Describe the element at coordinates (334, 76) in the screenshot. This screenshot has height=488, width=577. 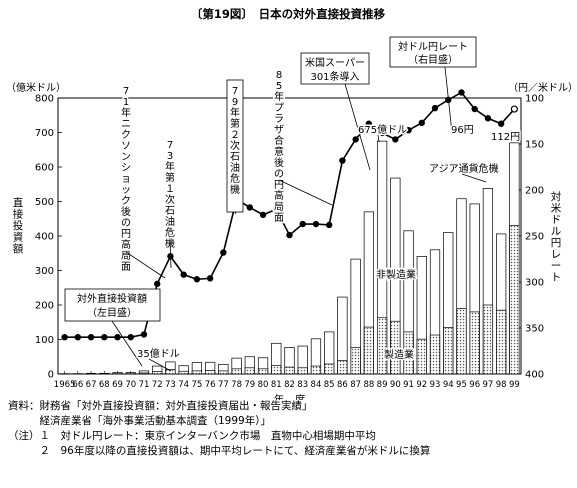
I see `annotation-super301-line2: 301条導入` at that location.